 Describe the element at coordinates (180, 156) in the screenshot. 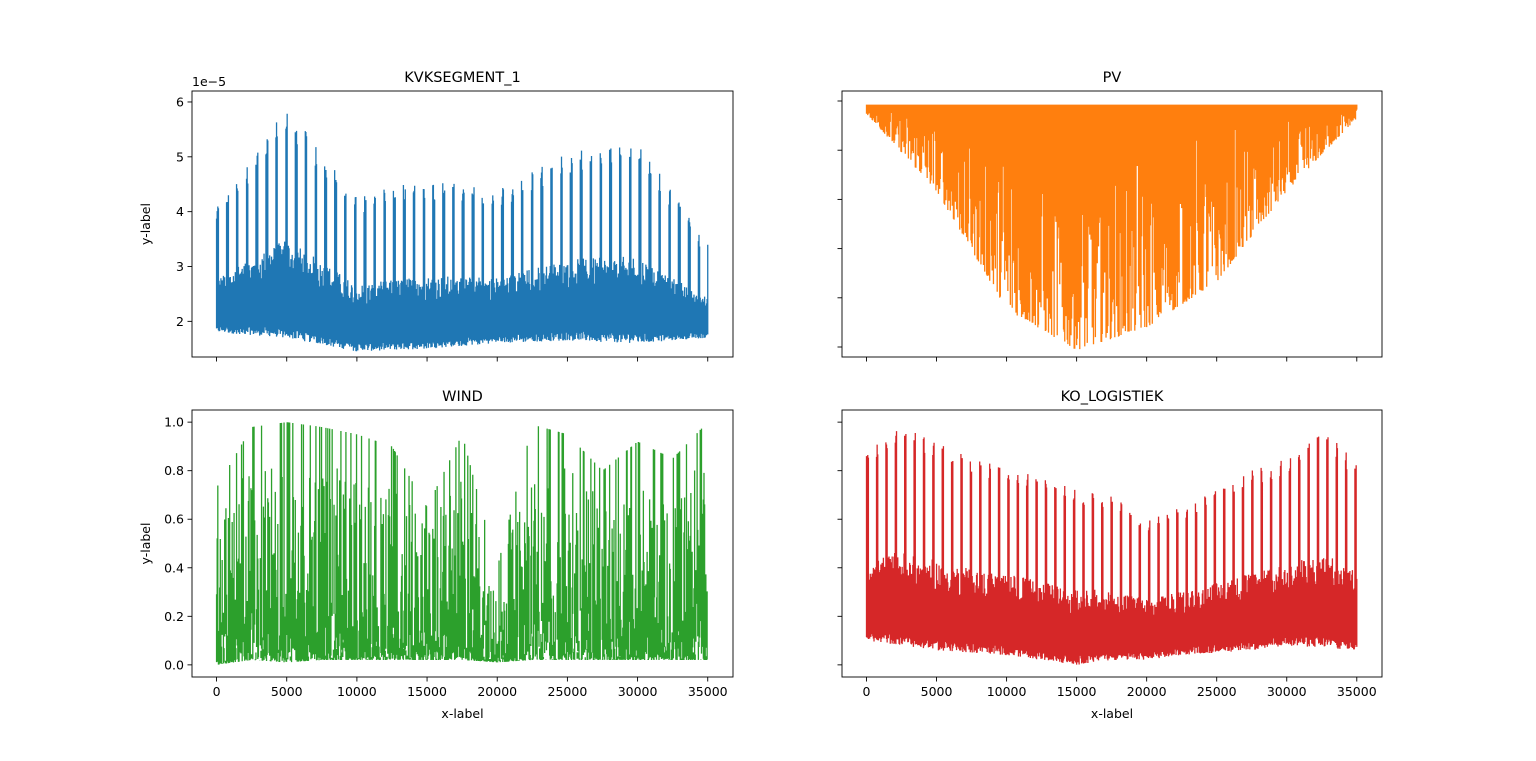

I see `y-tick-label: 5` at that location.